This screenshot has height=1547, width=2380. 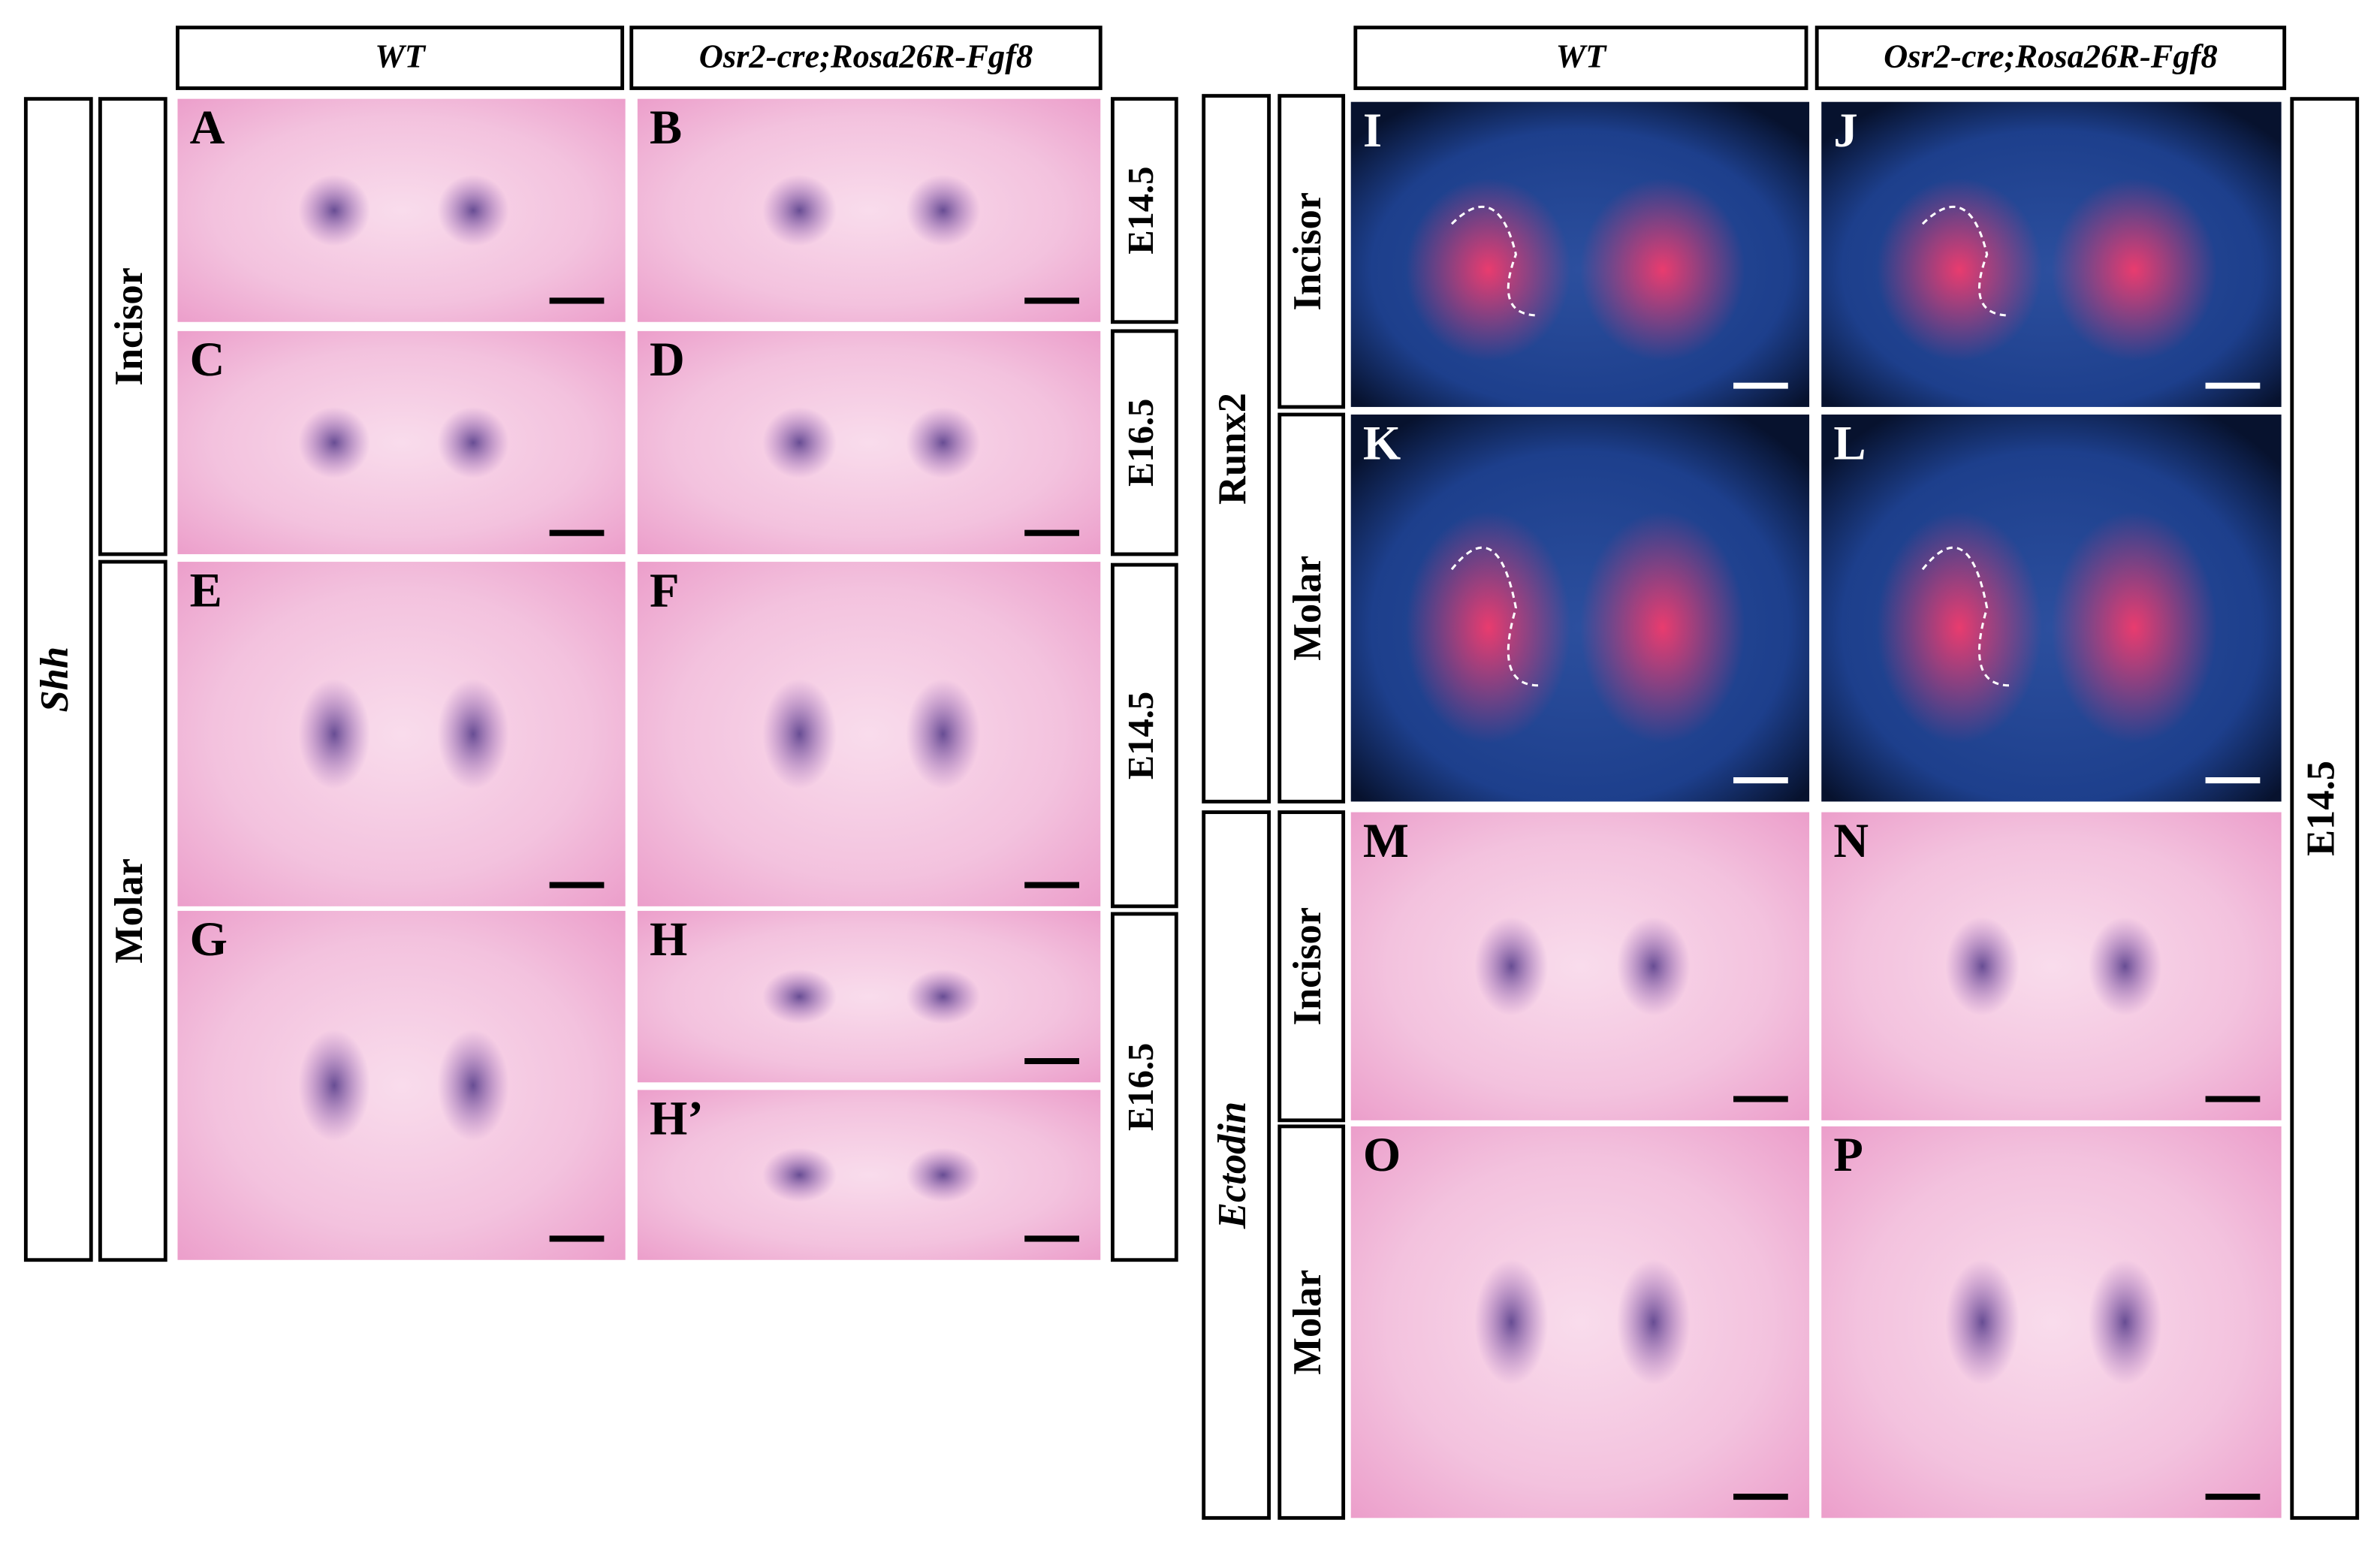 What do you see at coordinates (667, 359) in the screenshot?
I see `panel-letter: D` at bounding box center [667, 359].